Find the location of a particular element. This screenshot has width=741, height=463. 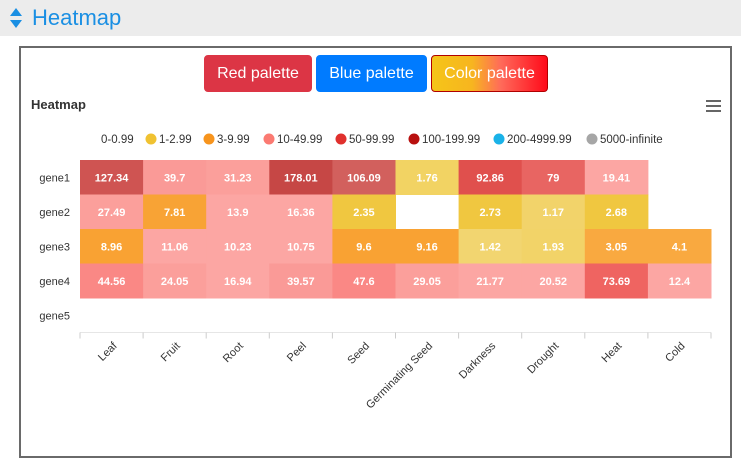

legend-item: 100-199.99 is located at coordinates (451, 140).